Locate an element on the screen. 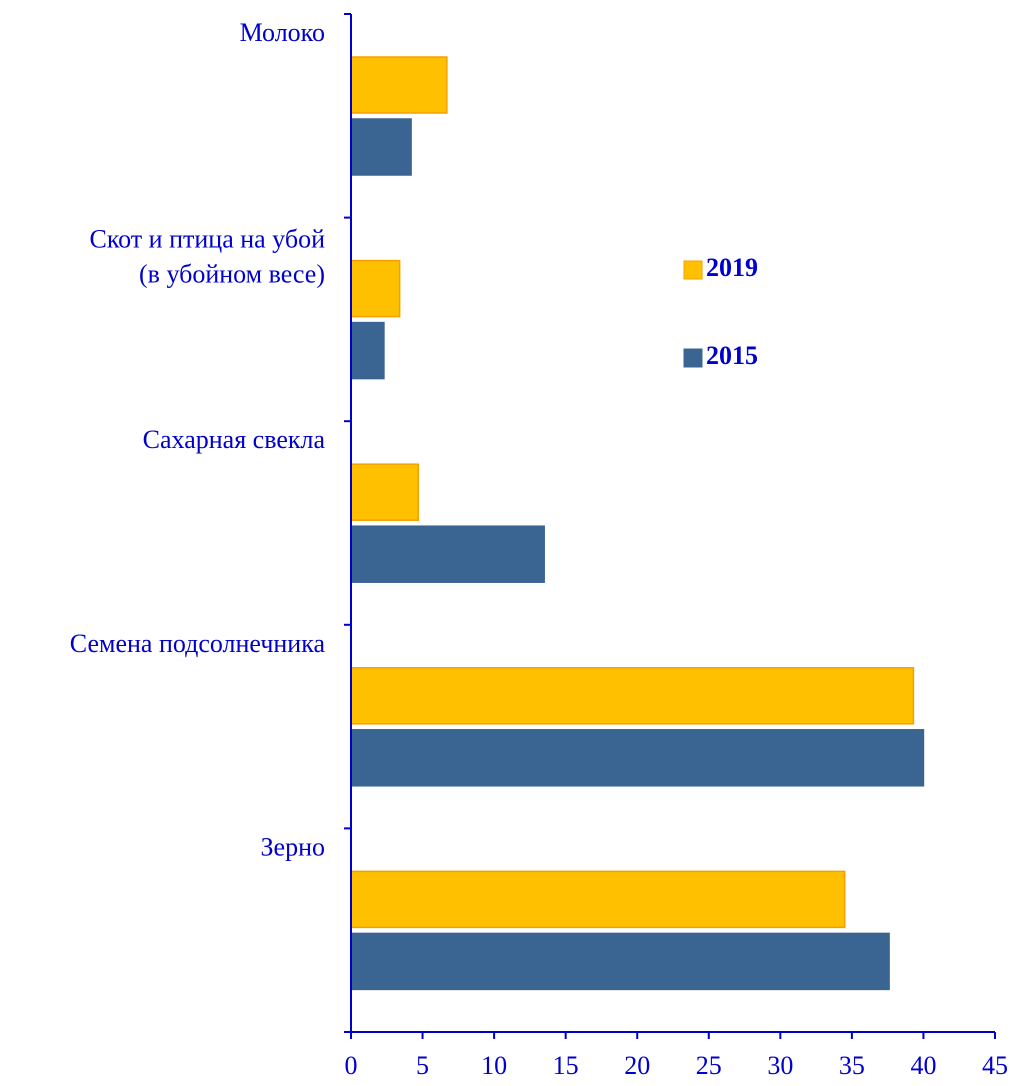 Image resolution: width=1016 pixels, height=1086 pixels. category-label: Сахарная свекла is located at coordinates (234, 439).